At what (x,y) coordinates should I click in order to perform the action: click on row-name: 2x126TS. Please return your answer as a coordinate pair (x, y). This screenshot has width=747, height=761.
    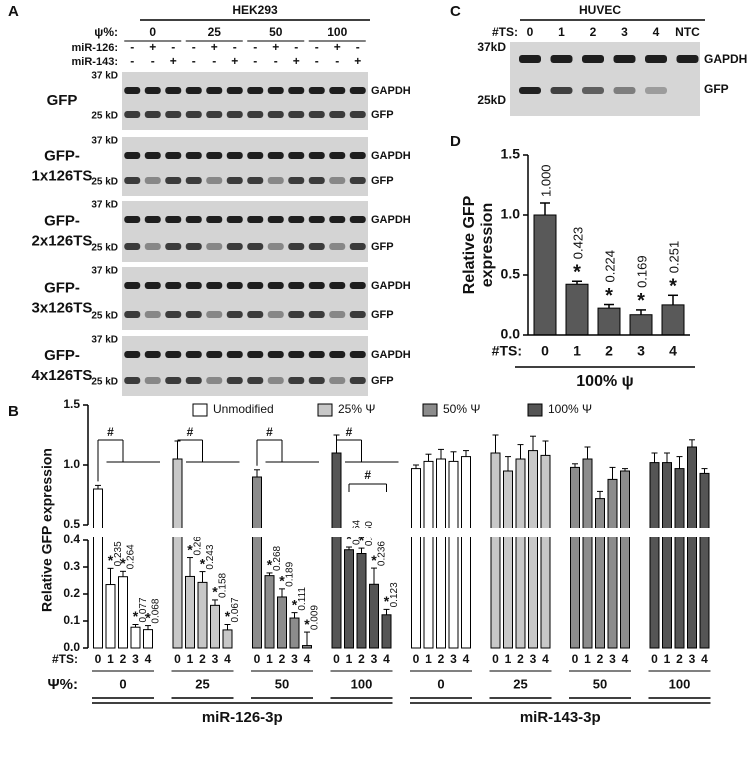
    Looking at the image, I should click on (62, 240).